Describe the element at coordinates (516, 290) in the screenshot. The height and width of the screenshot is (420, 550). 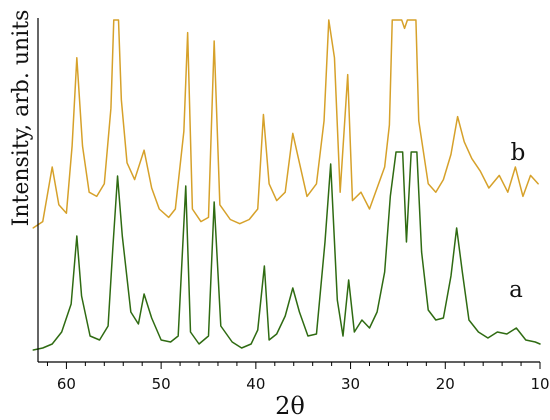
I see `series-a-label: a` at that location.